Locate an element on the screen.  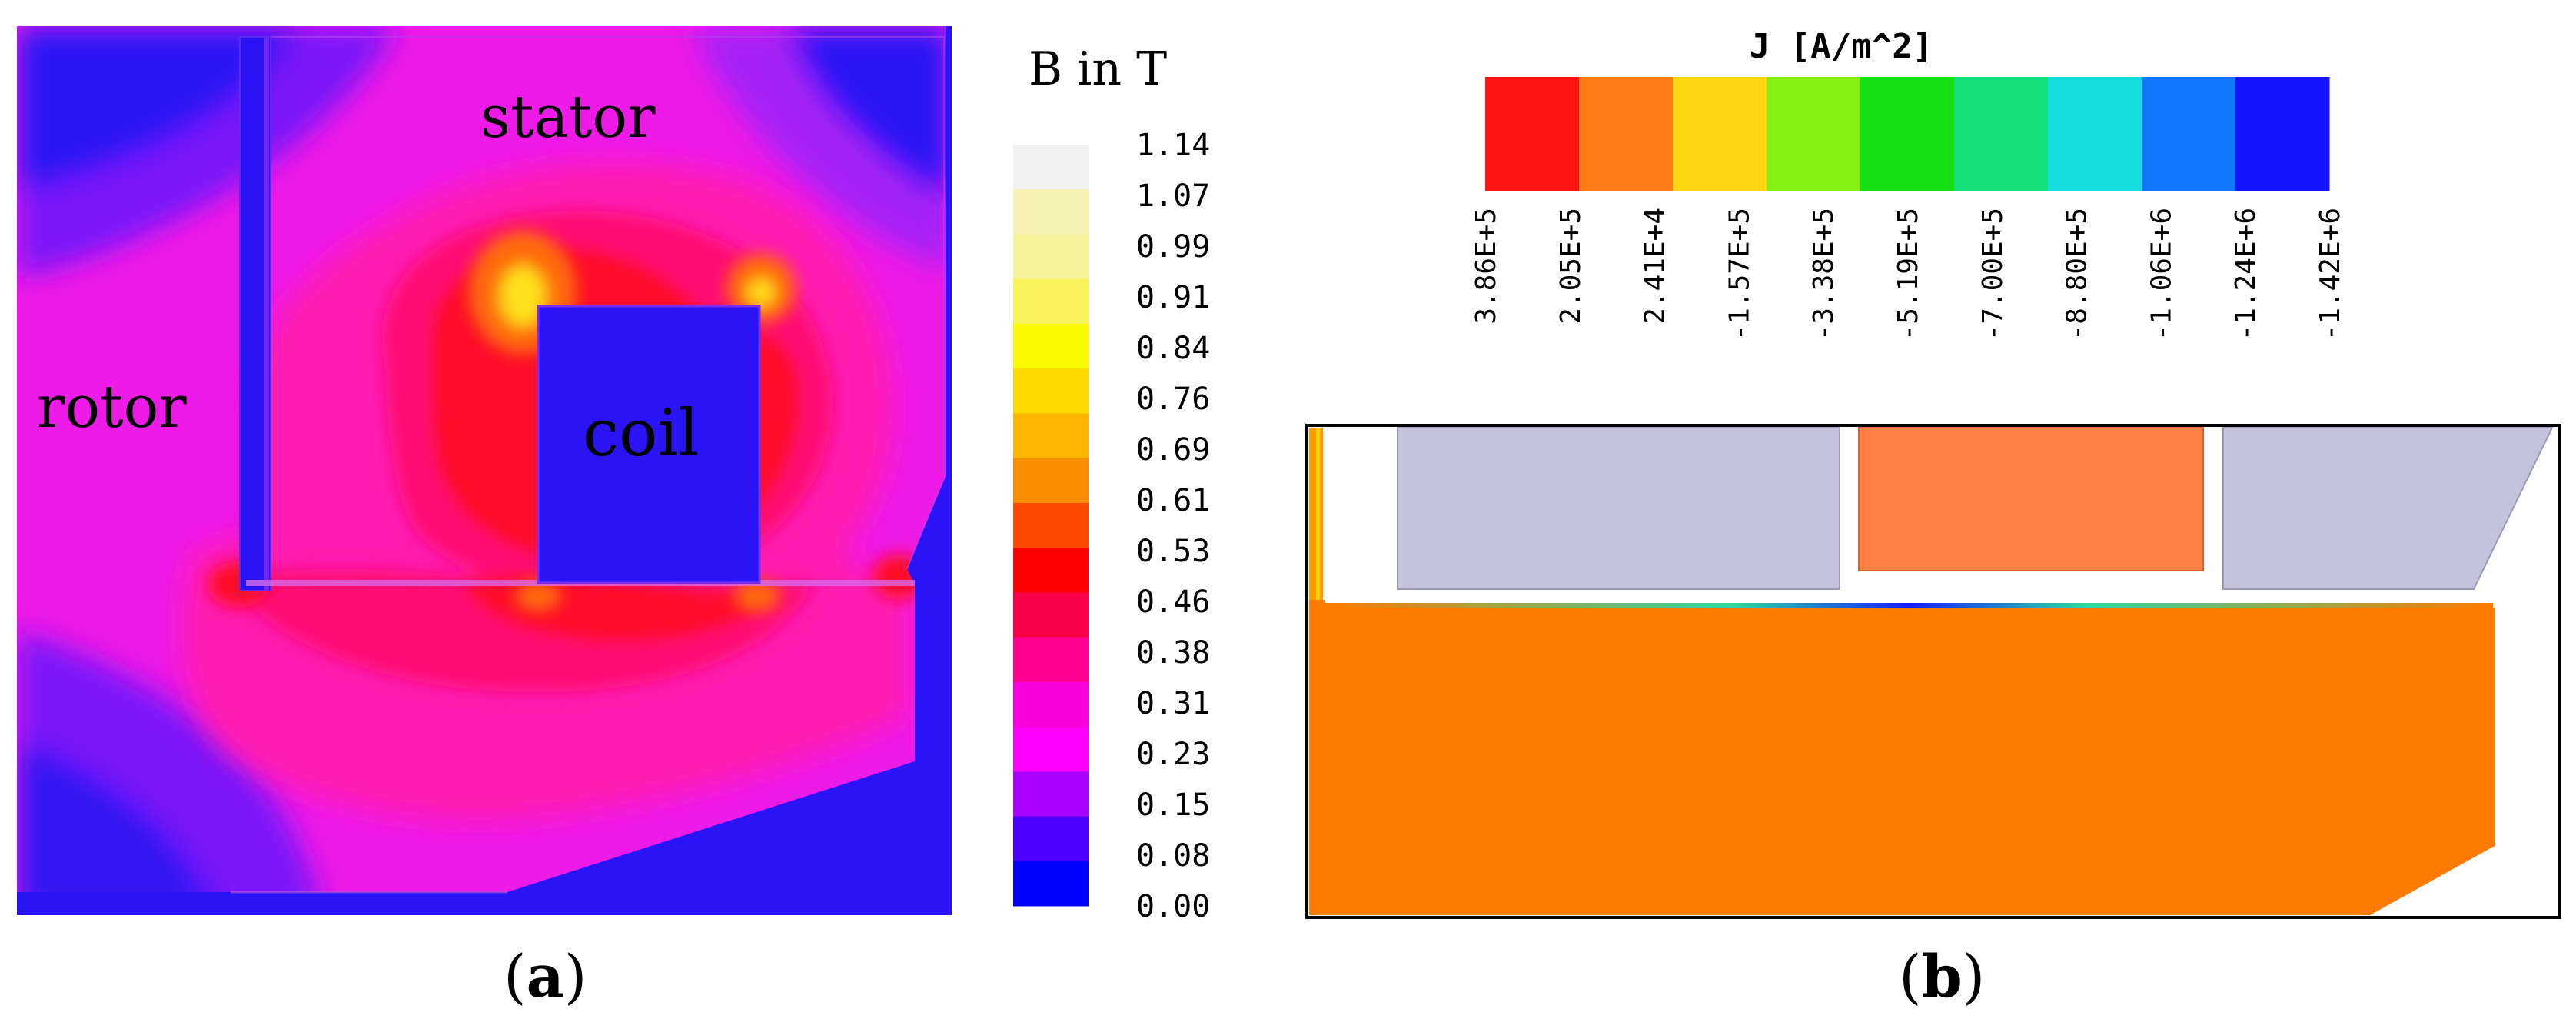
legend-a-tick-label: 0.15 is located at coordinates (1173, 805).